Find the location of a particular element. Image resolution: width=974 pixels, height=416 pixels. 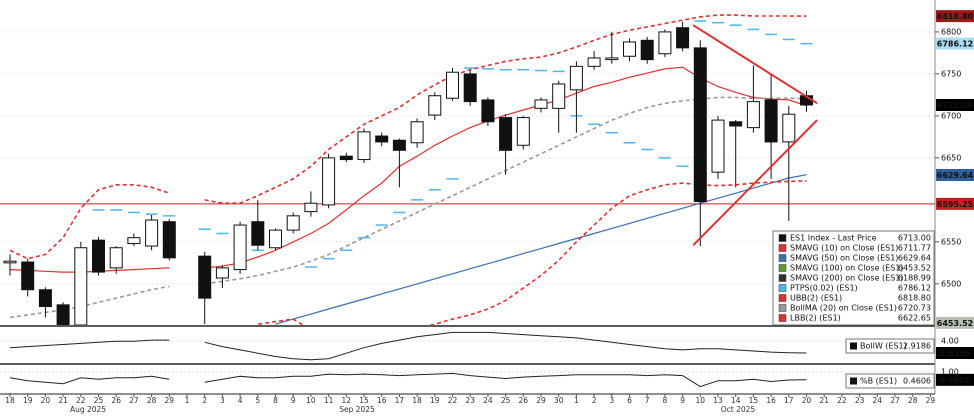

legend-value: 6786.12 is located at coordinates (914, 288).